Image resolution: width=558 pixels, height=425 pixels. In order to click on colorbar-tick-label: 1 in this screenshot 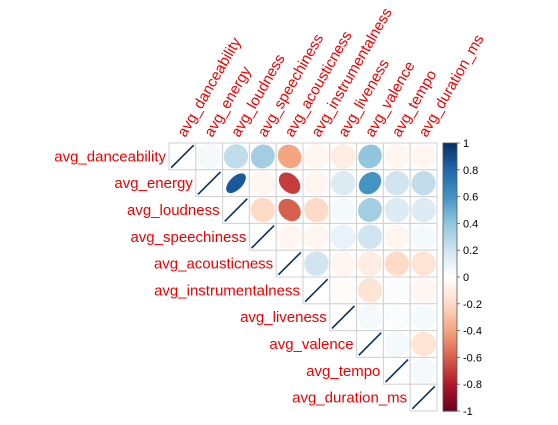, I will do `click(466, 144)`.